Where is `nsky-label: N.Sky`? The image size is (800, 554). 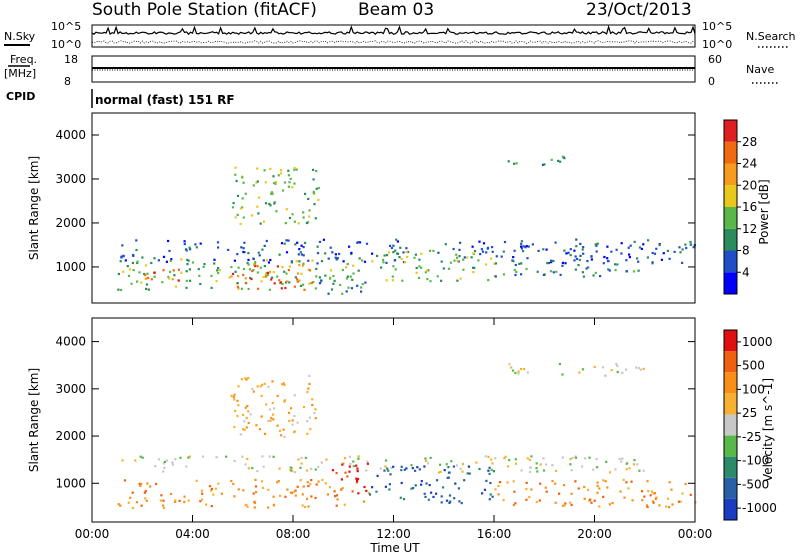 nsky-label: N.Sky is located at coordinates (20, 36).